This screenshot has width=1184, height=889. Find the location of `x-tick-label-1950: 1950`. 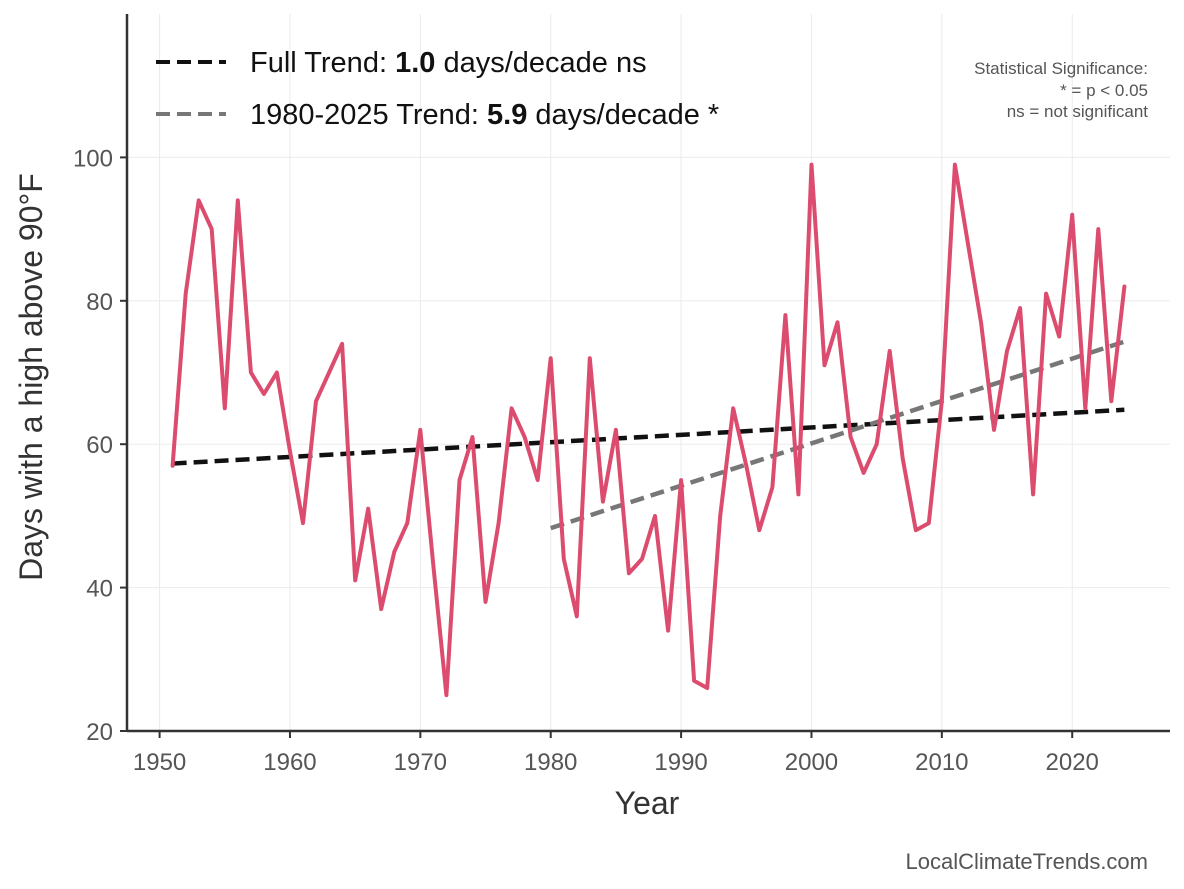

x-tick-label-1950: 1950 is located at coordinates (159, 762).